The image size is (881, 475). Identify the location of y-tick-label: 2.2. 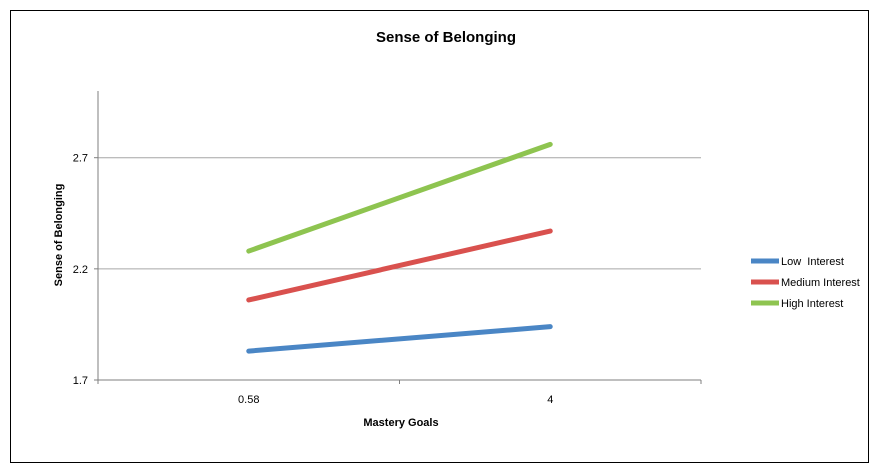
(80, 270).